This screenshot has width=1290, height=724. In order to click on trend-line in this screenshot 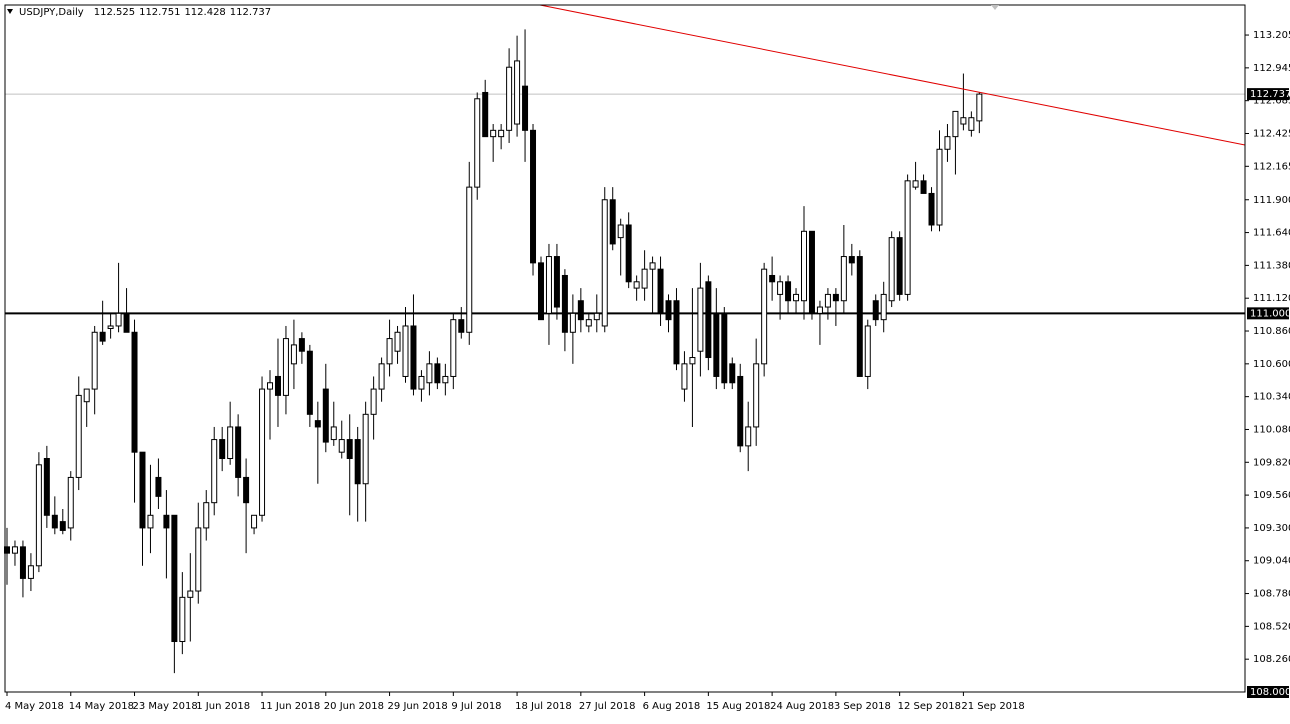, I will do `click(892, 75)`.